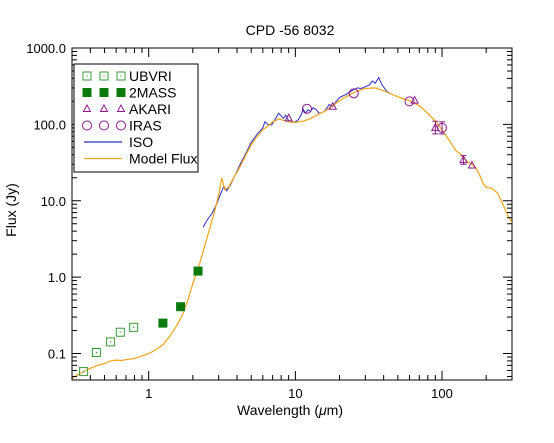 The height and width of the screenshot is (443, 554). Describe the element at coordinates (148, 393) in the screenshot. I see `x-tick-label: 1` at that location.